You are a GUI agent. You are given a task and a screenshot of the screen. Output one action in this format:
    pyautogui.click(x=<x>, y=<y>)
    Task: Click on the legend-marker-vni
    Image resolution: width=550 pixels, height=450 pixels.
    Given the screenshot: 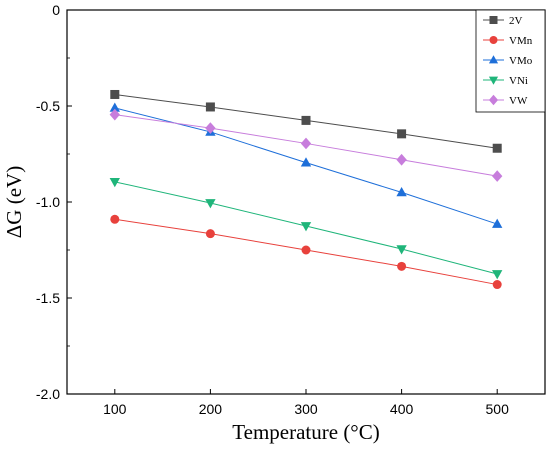 What is the action you would take?
    pyautogui.click(x=493, y=80)
    